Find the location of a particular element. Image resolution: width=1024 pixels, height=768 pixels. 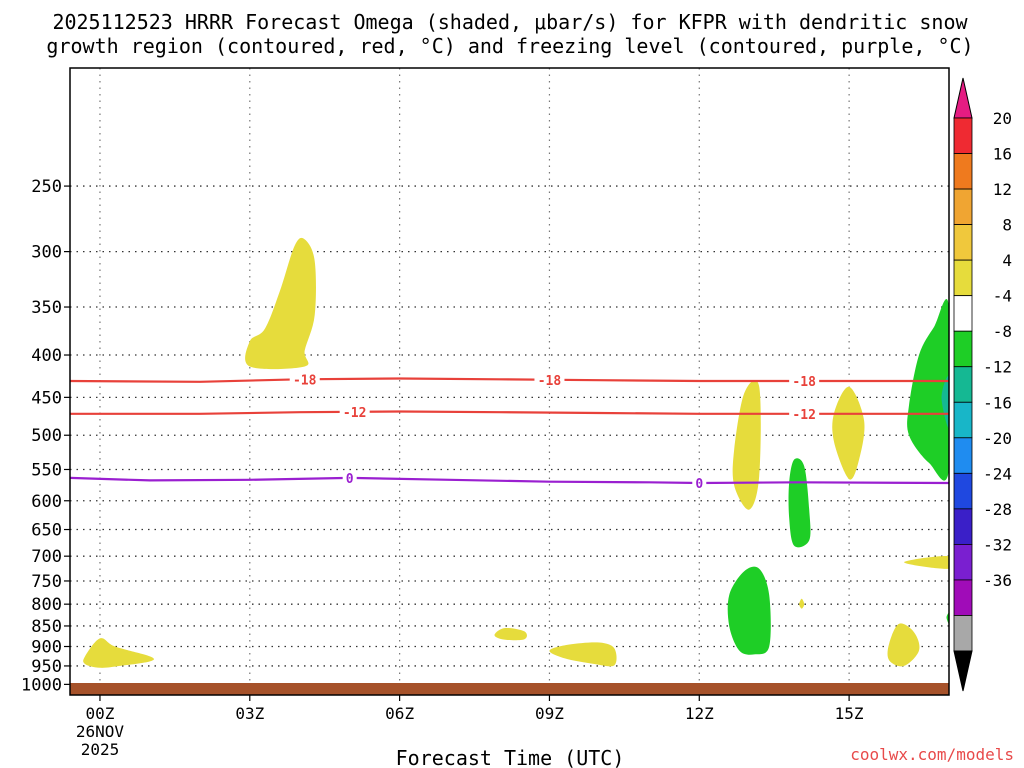

y-tick-label: 350 is located at coordinates (46, 308).